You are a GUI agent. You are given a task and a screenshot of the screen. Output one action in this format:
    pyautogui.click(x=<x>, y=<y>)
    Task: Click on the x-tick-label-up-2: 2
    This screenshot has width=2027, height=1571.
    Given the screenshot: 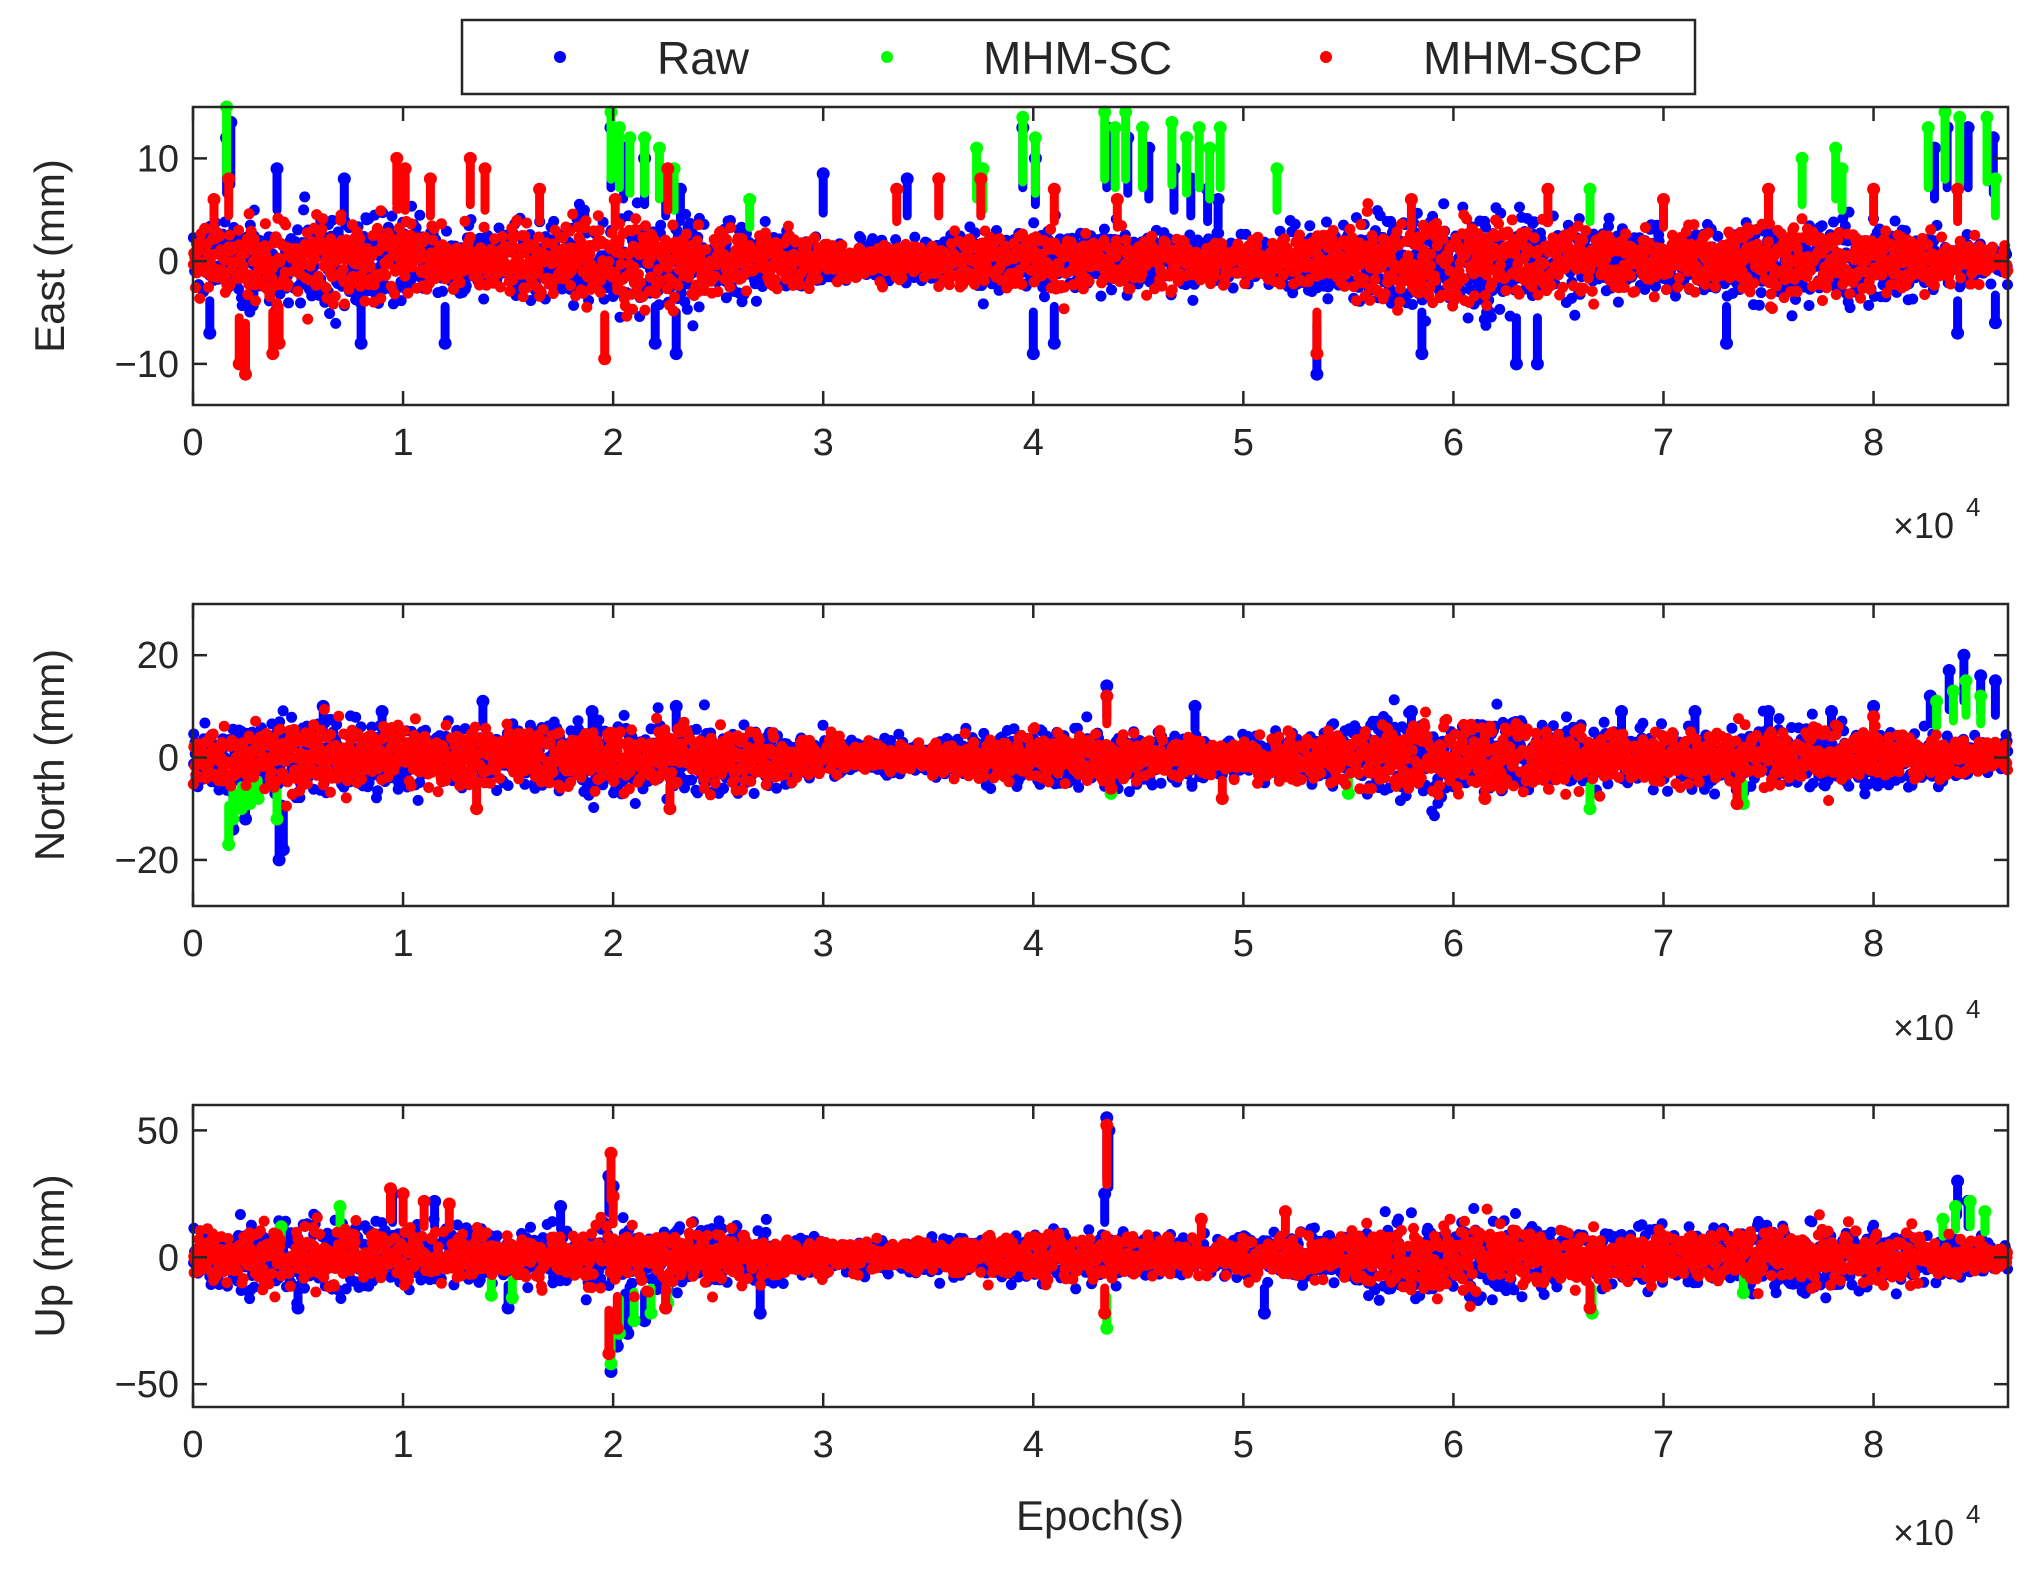 What is the action you would take?
    pyautogui.click(x=613, y=1445)
    